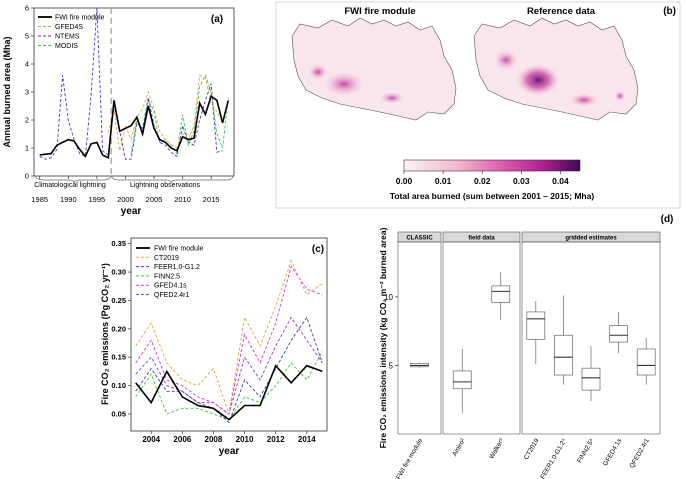 The height and width of the screenshot is (479, 685). I want to click on group-label: gridded estimates, so click(591, 239).